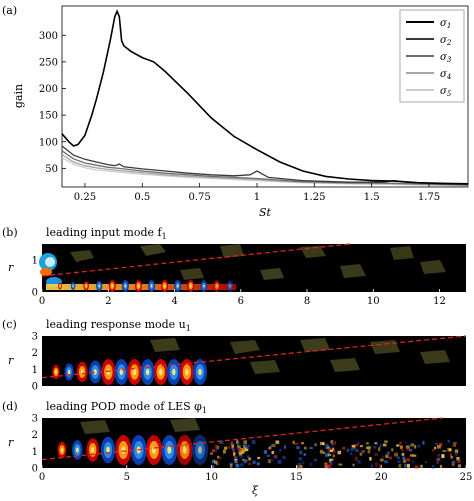 The height and width of the screenshot is (501, 474). I want to click on x-tick-label: 8, so click(307, 301).